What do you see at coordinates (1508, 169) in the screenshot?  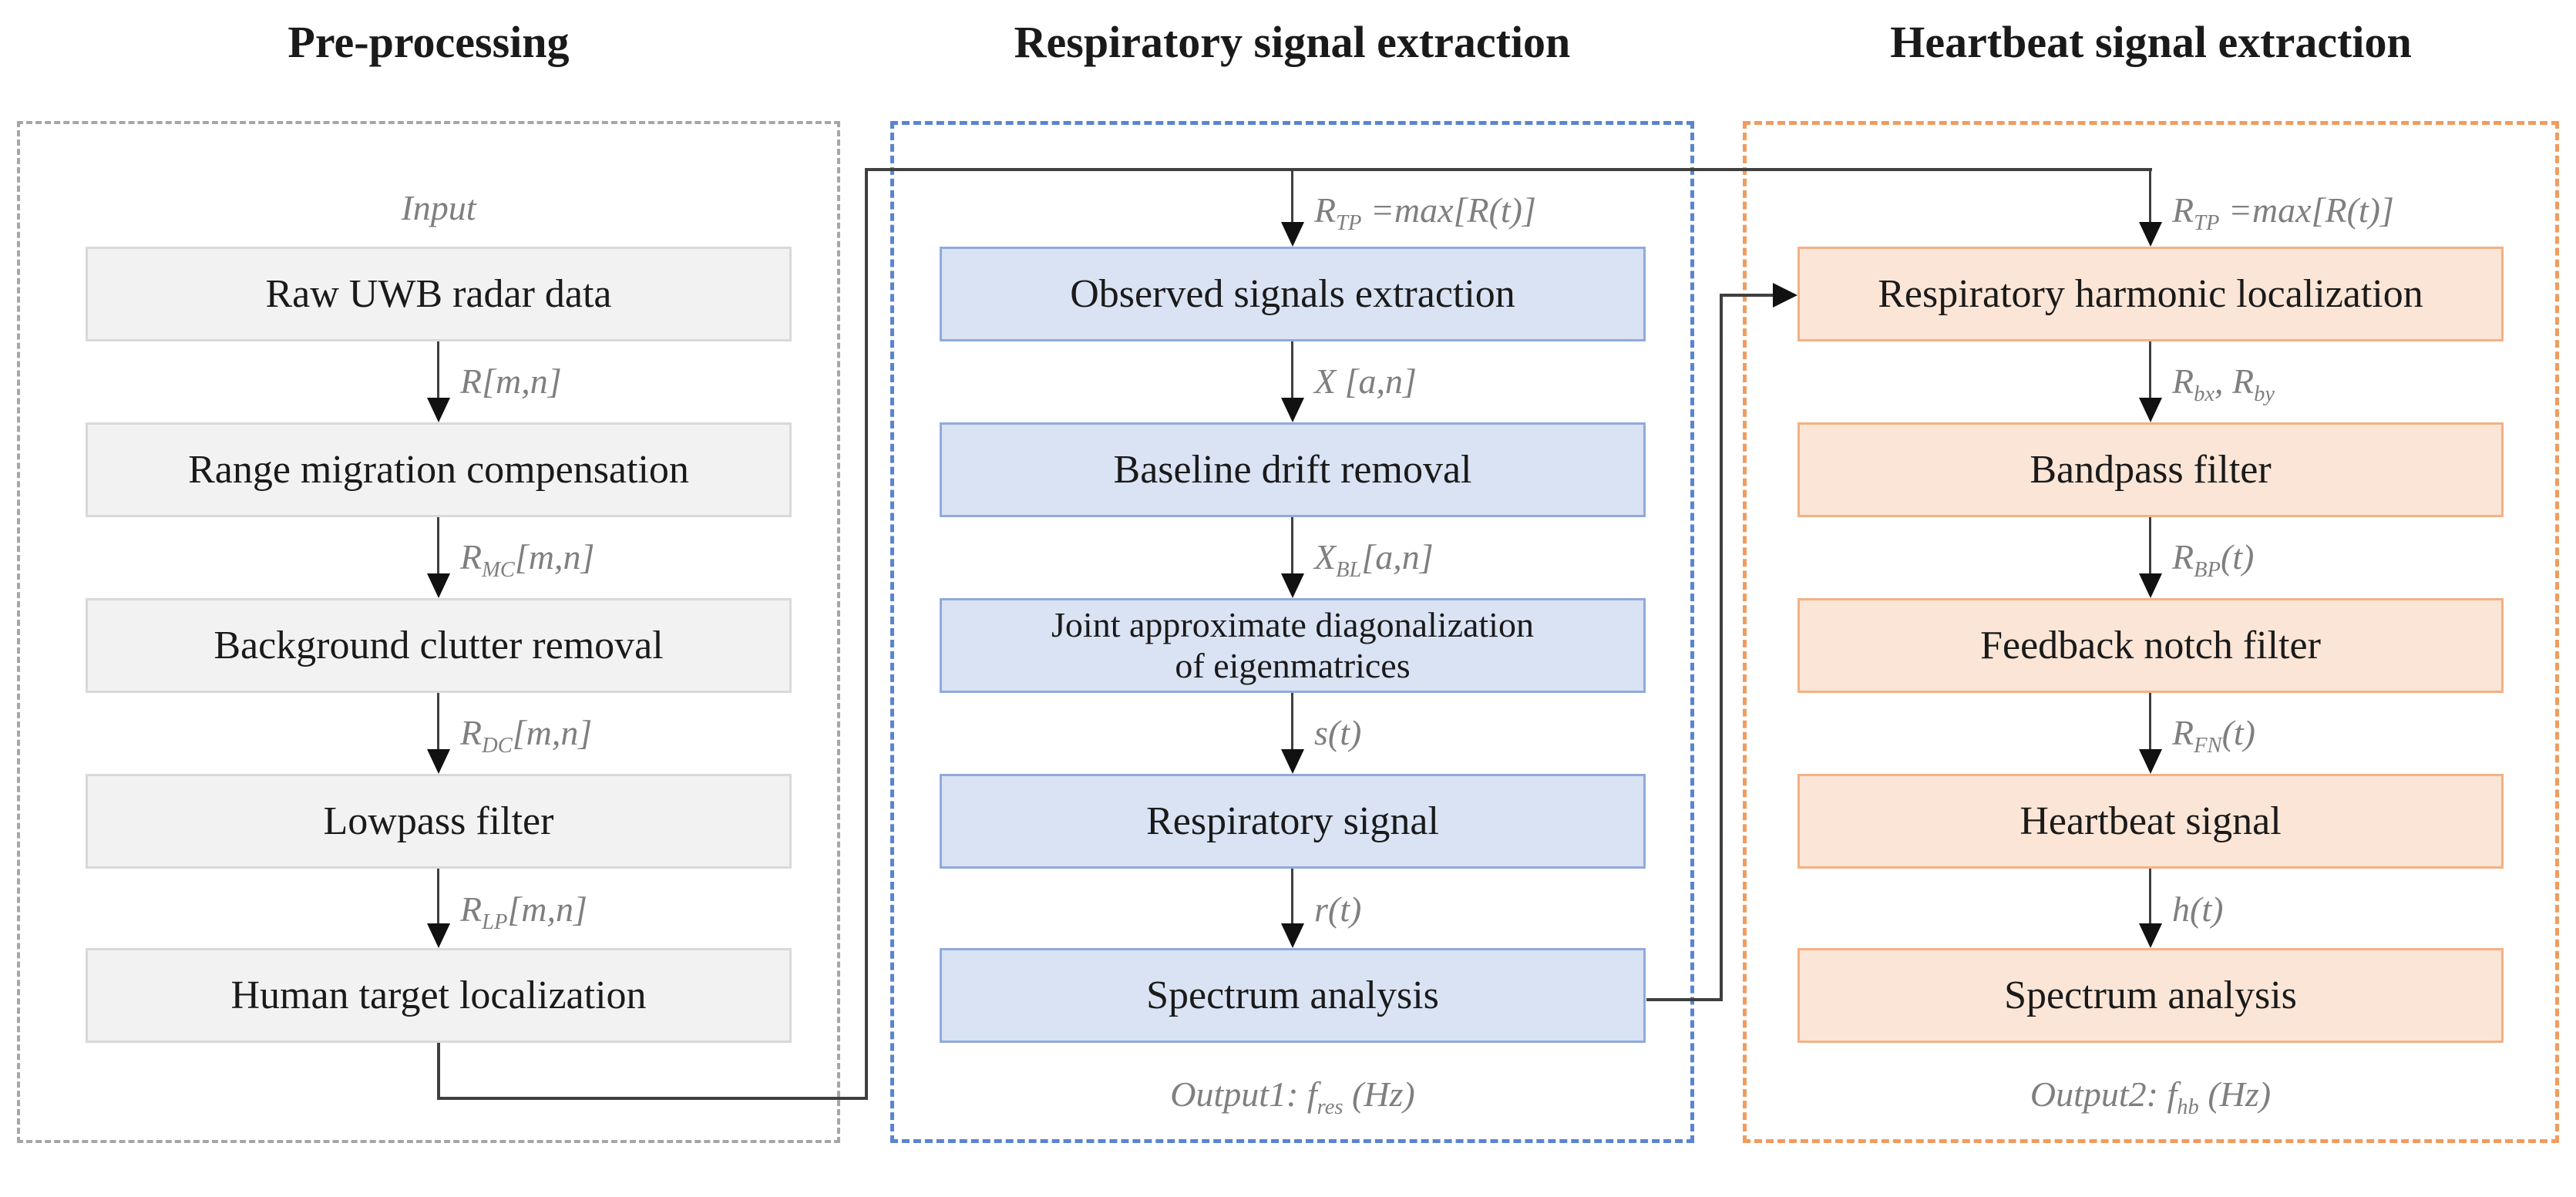 I see `connector-top-bus` at bounding box center [1508, 169].